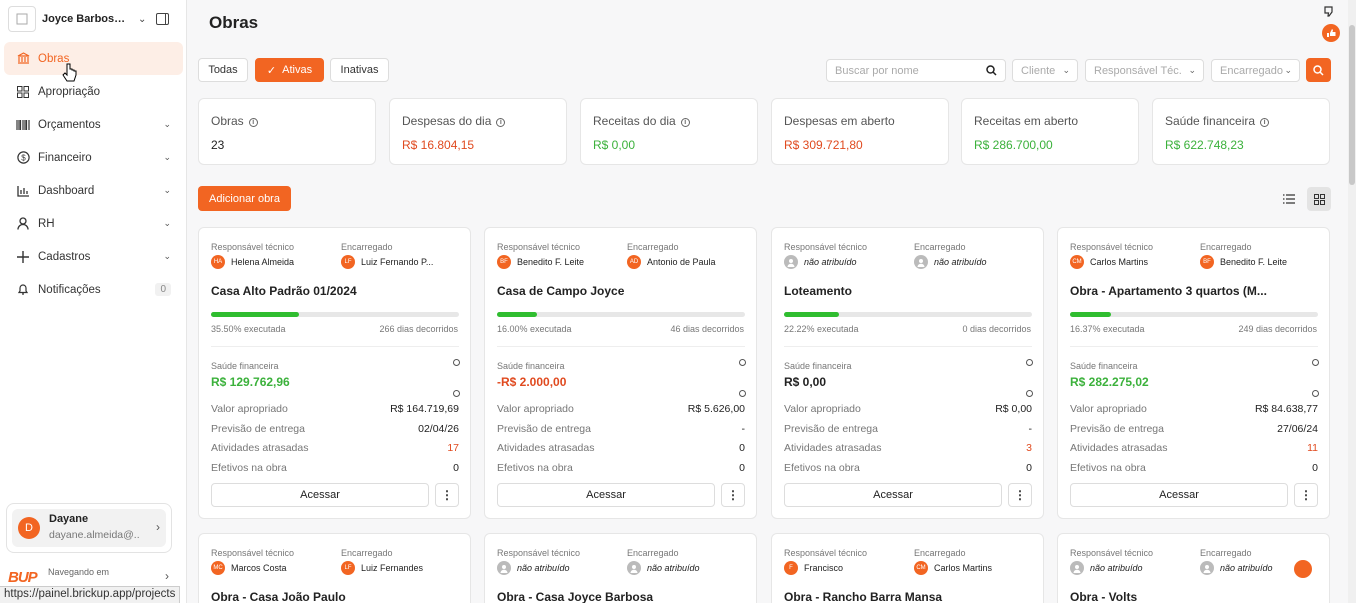 The image size is (1356, 603). Describe the element at coordinates (163, 19) in the screenshot. I see `sidebar-toggle-icon` at that location.